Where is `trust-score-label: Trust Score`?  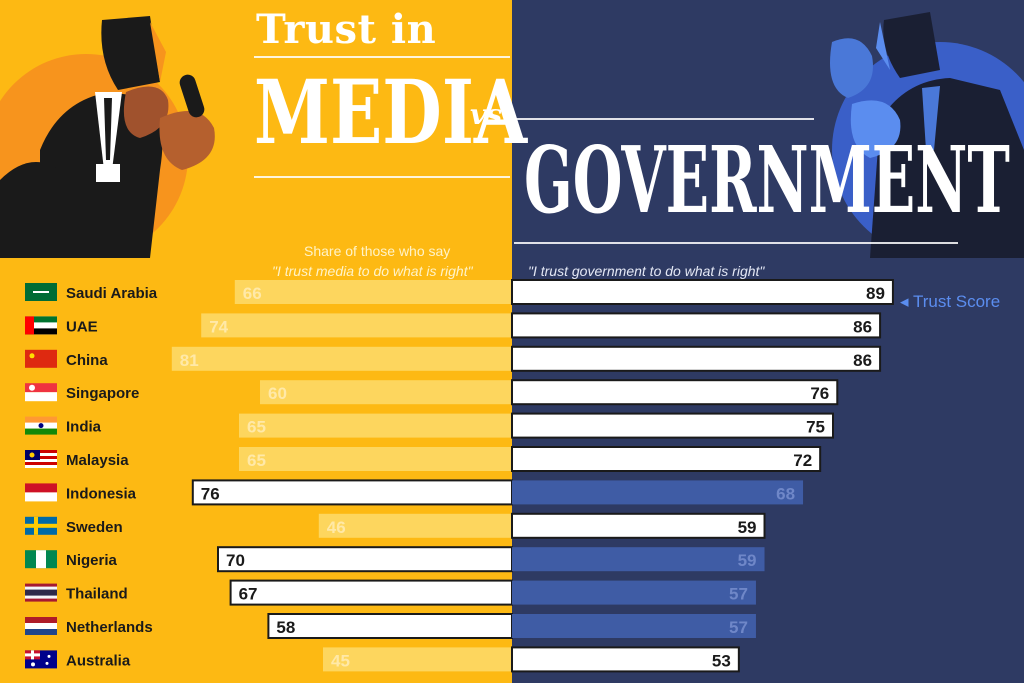
trust-score-label: Trust Score is located at coordinates (956, 301).